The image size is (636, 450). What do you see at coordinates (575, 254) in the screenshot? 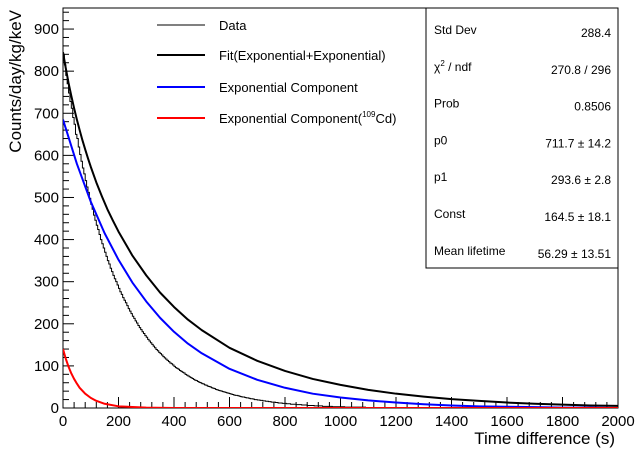
I see `stats-value-6: 56.29 ± 13.51` at bounding box center [575, 254].